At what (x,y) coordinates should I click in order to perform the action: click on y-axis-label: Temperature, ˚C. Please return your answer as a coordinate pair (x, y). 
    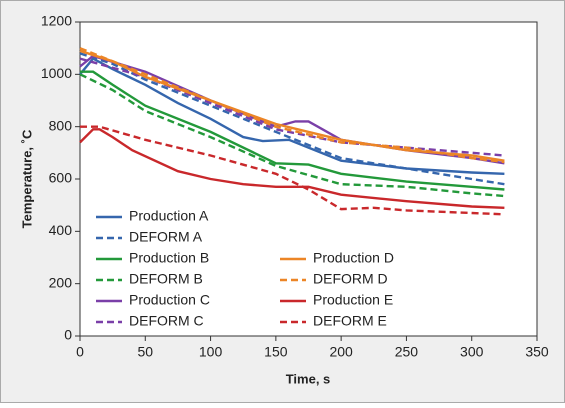
    Looking at the image, I should click on (26, 178).